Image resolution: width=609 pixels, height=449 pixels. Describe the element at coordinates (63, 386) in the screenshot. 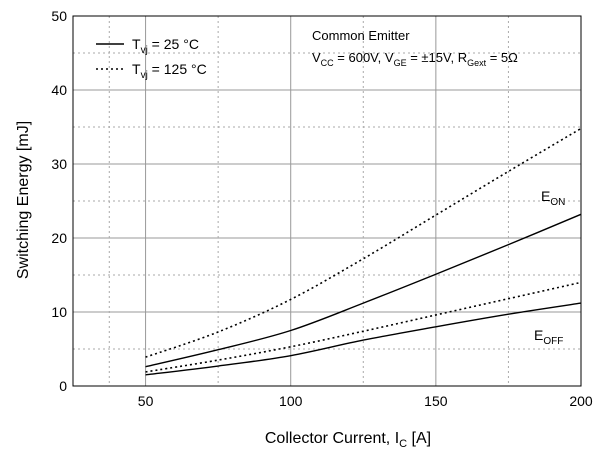

I see `y-tick-label: 0` at that location.